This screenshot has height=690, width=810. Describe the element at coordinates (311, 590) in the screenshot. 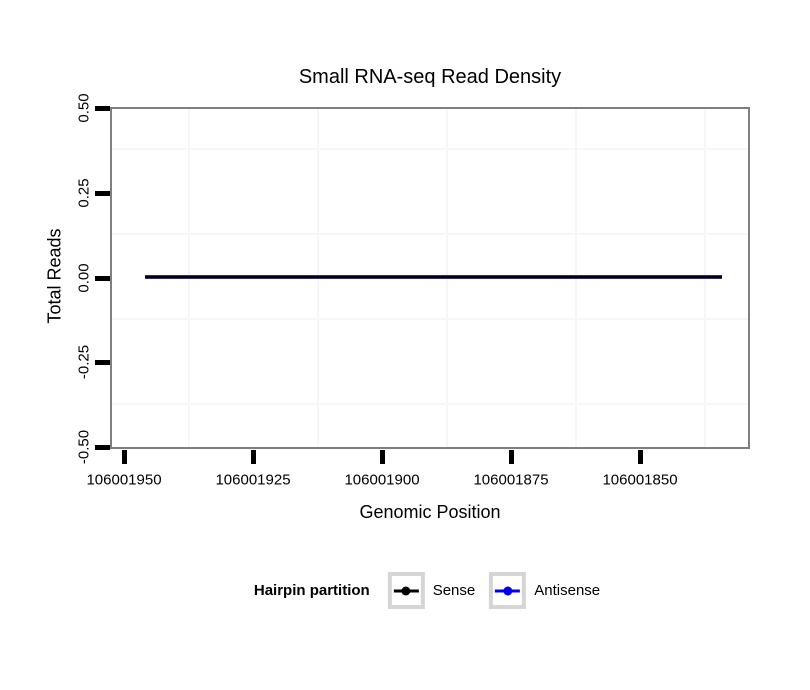

I see `legend-title: Hairpin partition` at that location.